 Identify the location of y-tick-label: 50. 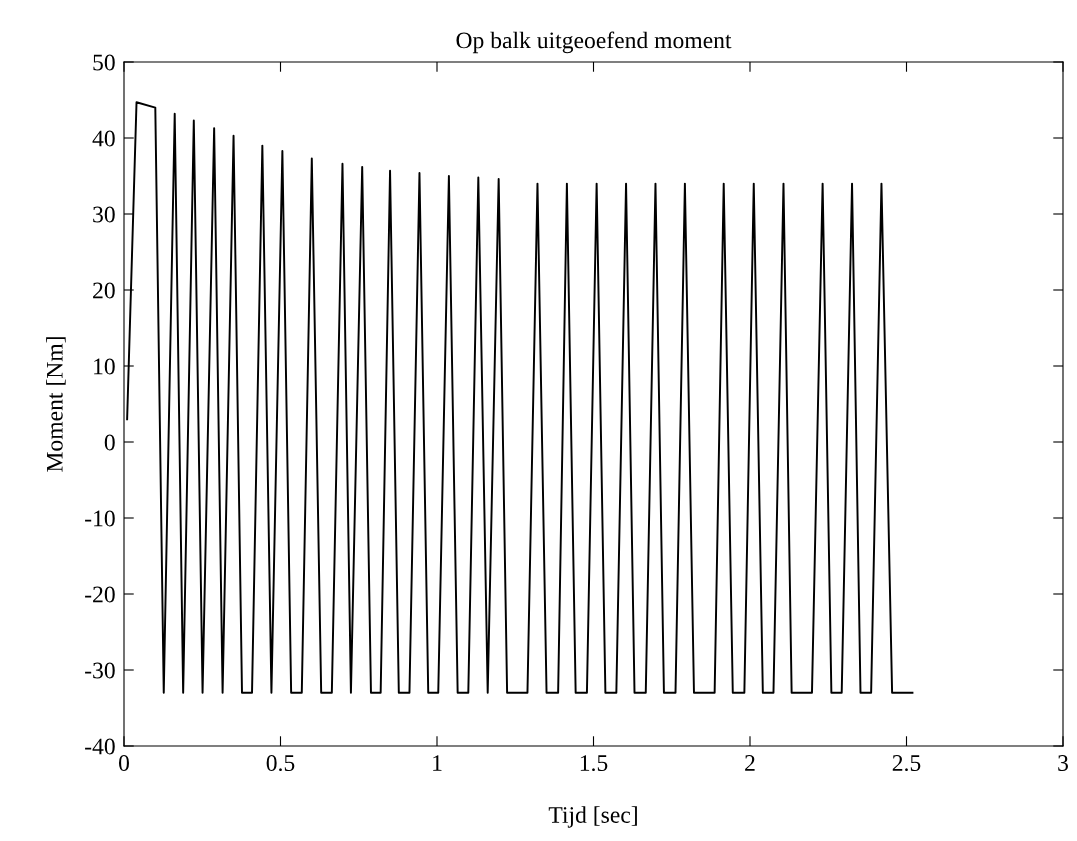
(104, 62).